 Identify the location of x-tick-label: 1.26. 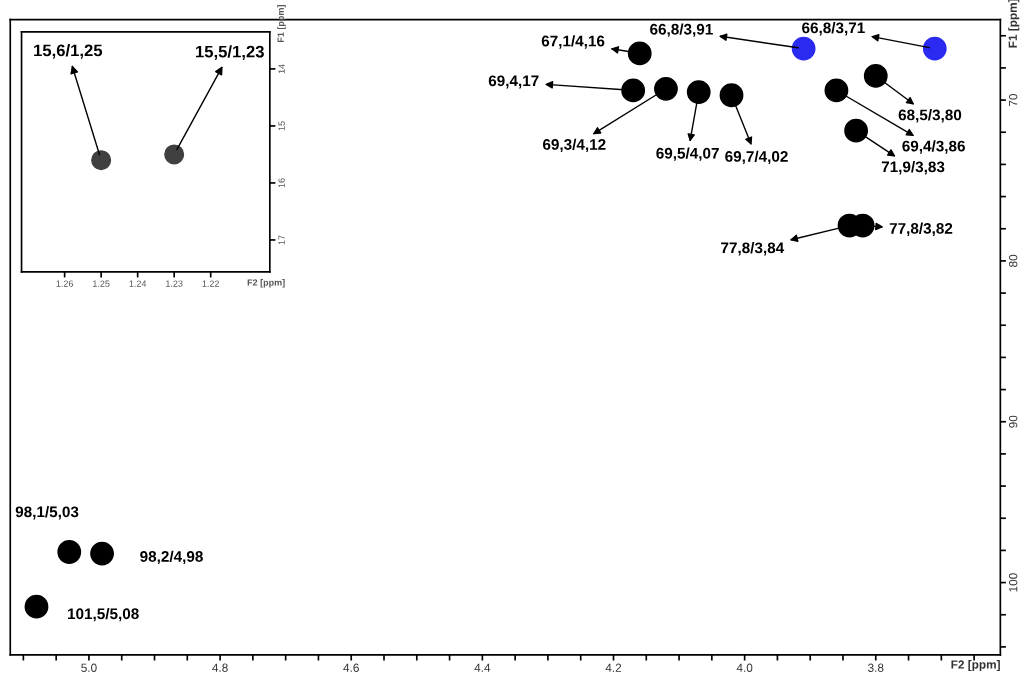
(65, 283).